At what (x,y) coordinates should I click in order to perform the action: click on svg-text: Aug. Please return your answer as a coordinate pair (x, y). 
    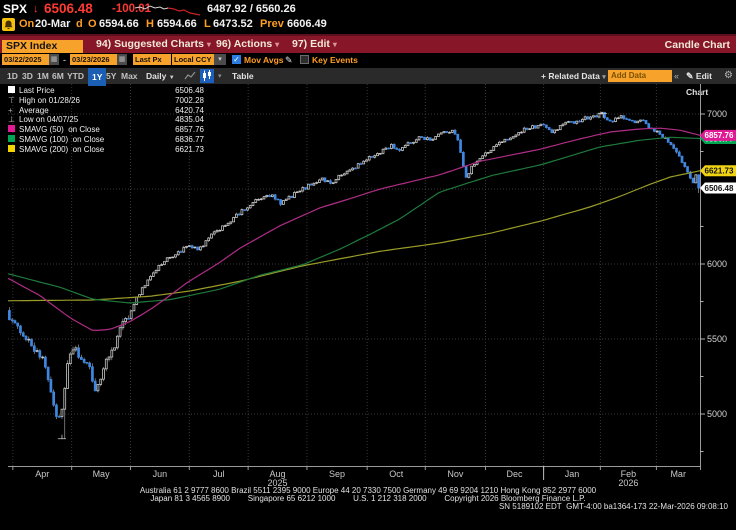
    Looking at the image, I should click on (278, 474).